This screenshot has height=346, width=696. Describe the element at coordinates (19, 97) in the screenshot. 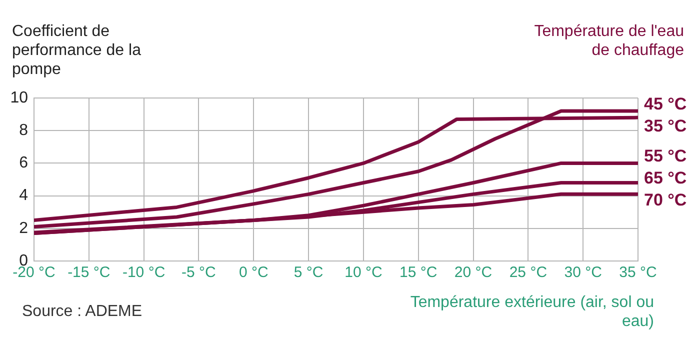

I see `y-tick-label: 10` at that location.